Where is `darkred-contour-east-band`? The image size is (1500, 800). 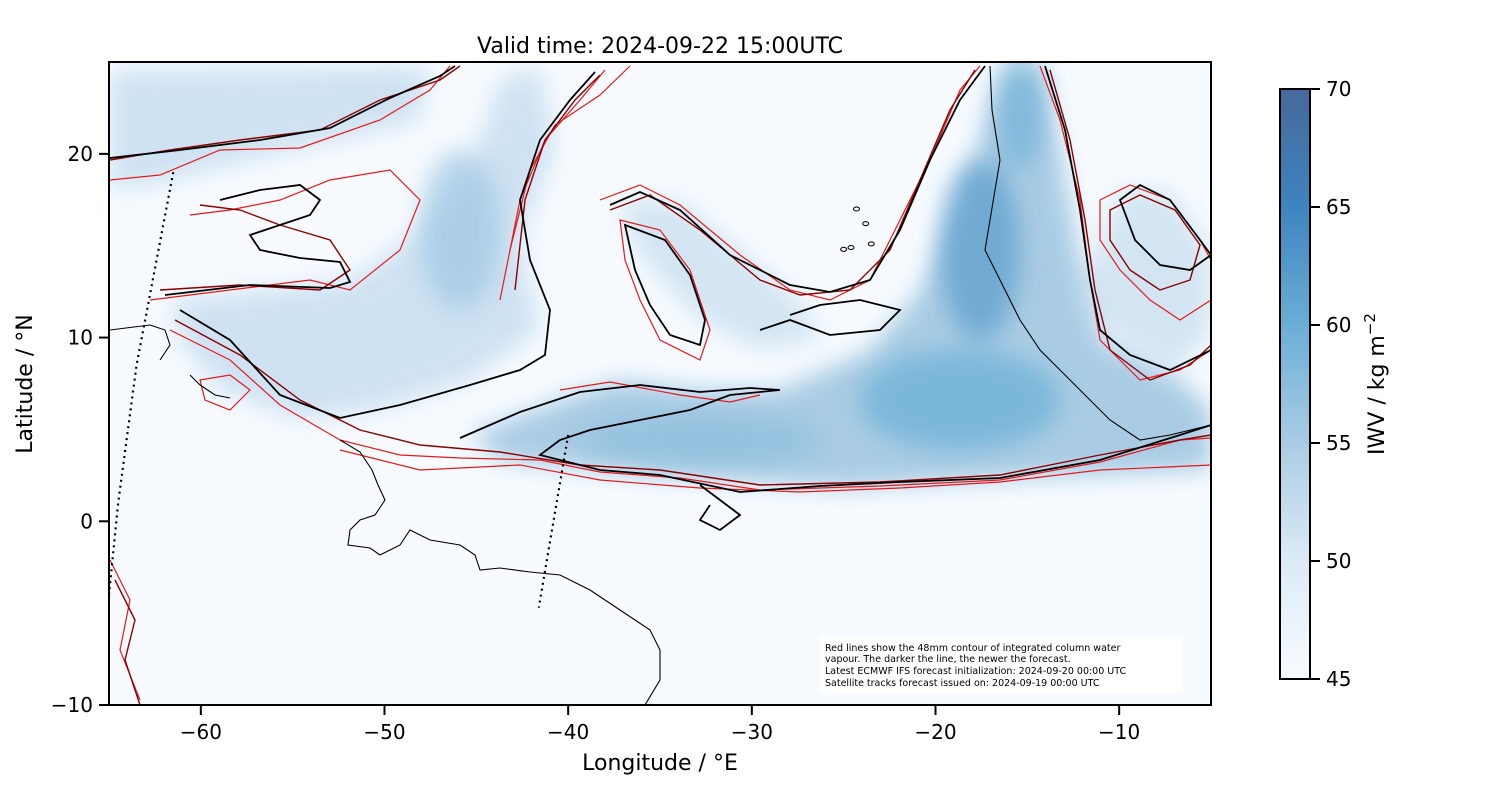 darkred-contour-east-band is located at coordinates (1130, 225).